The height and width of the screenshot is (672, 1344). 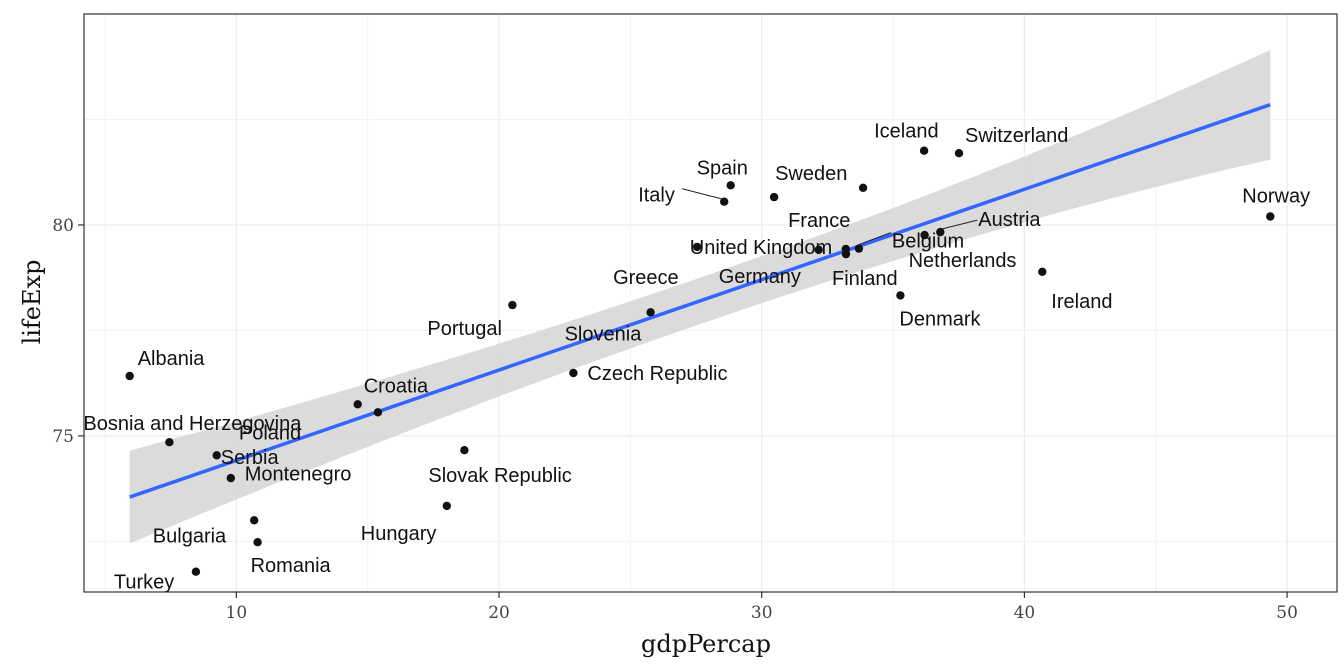 What do you see at coordinates (706, 644) in the screenshot?
I see `x-axis-title: gdpPercap` at bounding box center [706, 644].